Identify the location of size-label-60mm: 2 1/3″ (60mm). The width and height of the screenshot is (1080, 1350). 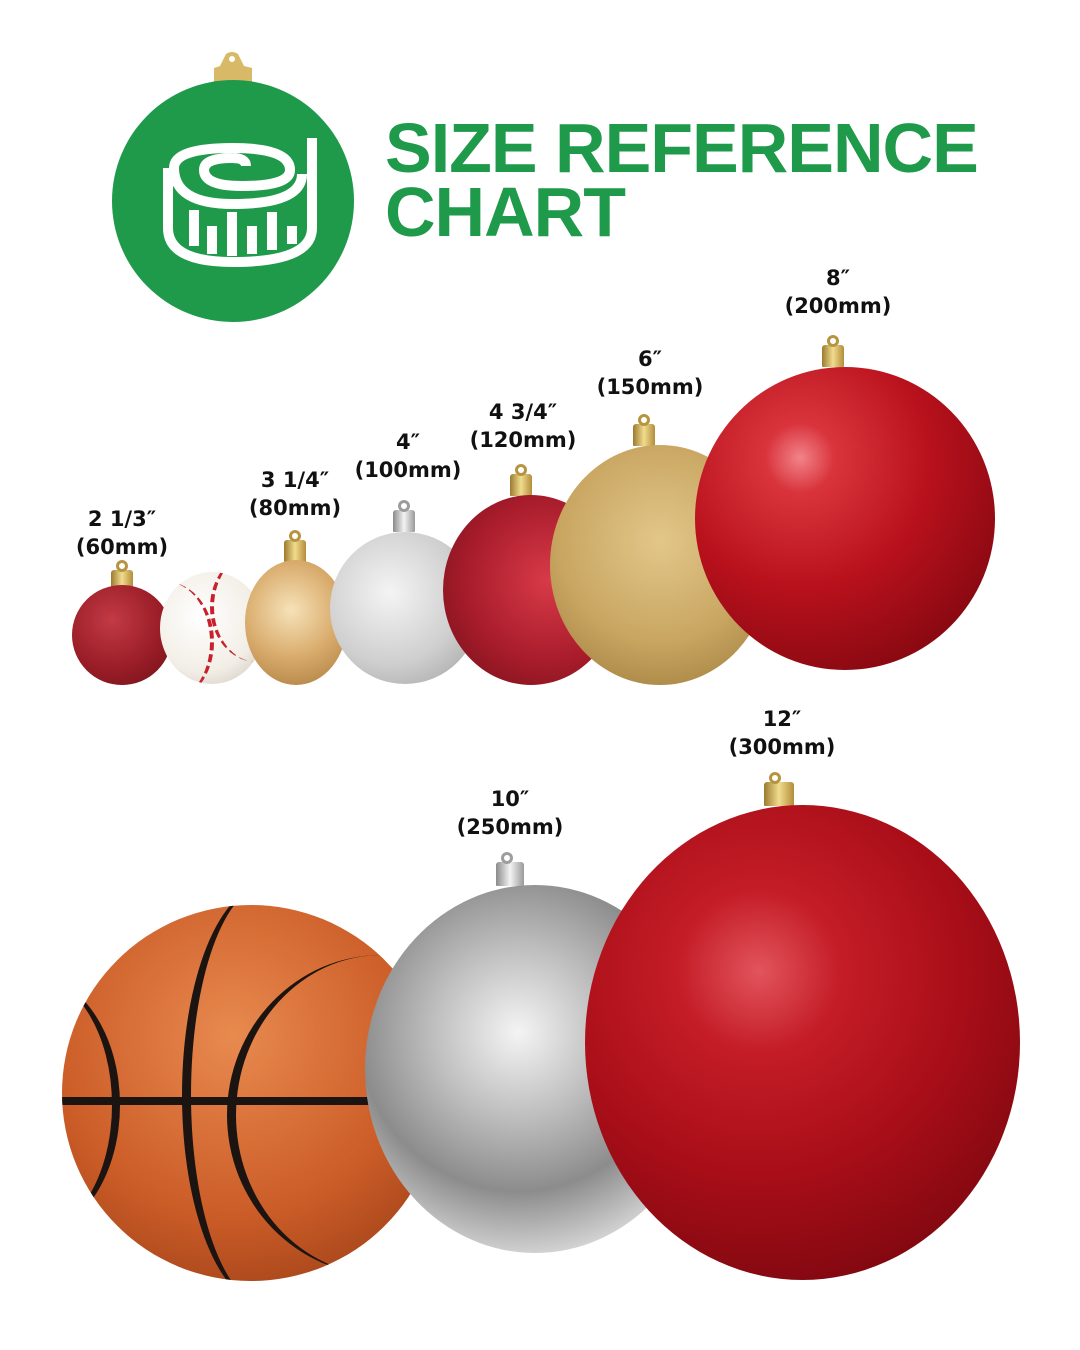
(122, 533).